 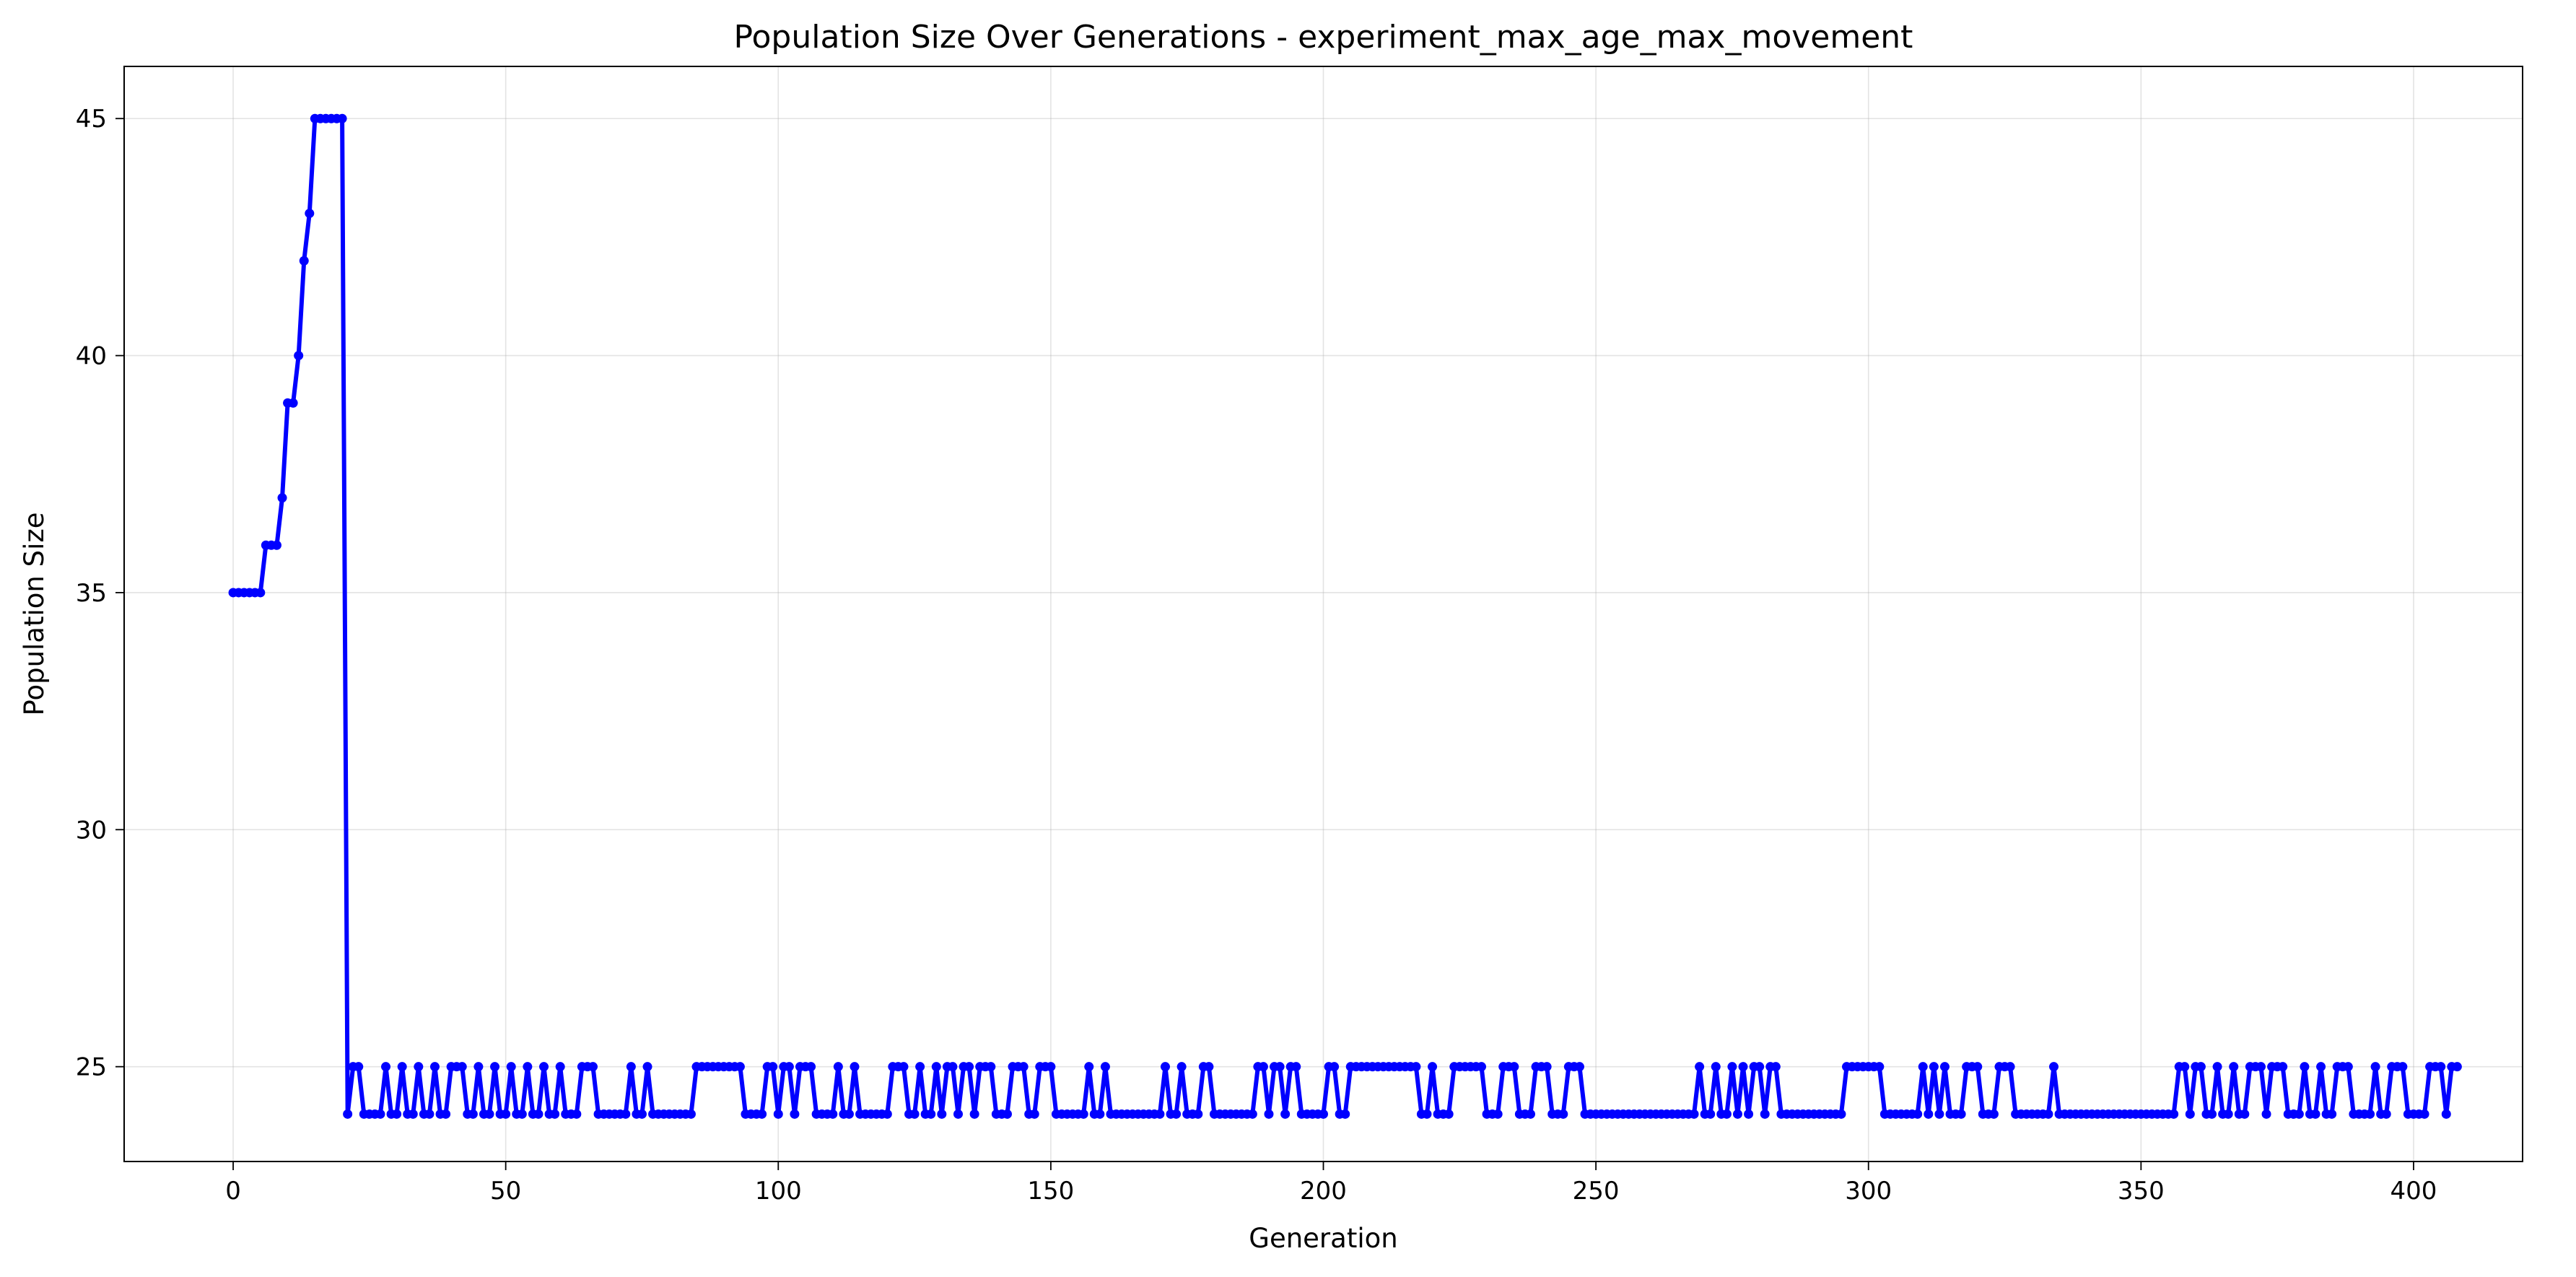 I want to click on x-axis-label: Generation, so click(x=1323, y=1238).